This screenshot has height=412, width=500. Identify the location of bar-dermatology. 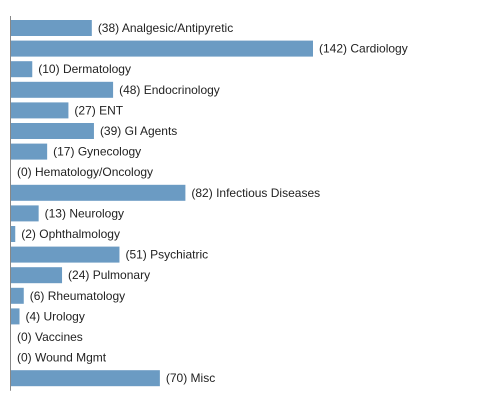
(22, 69).